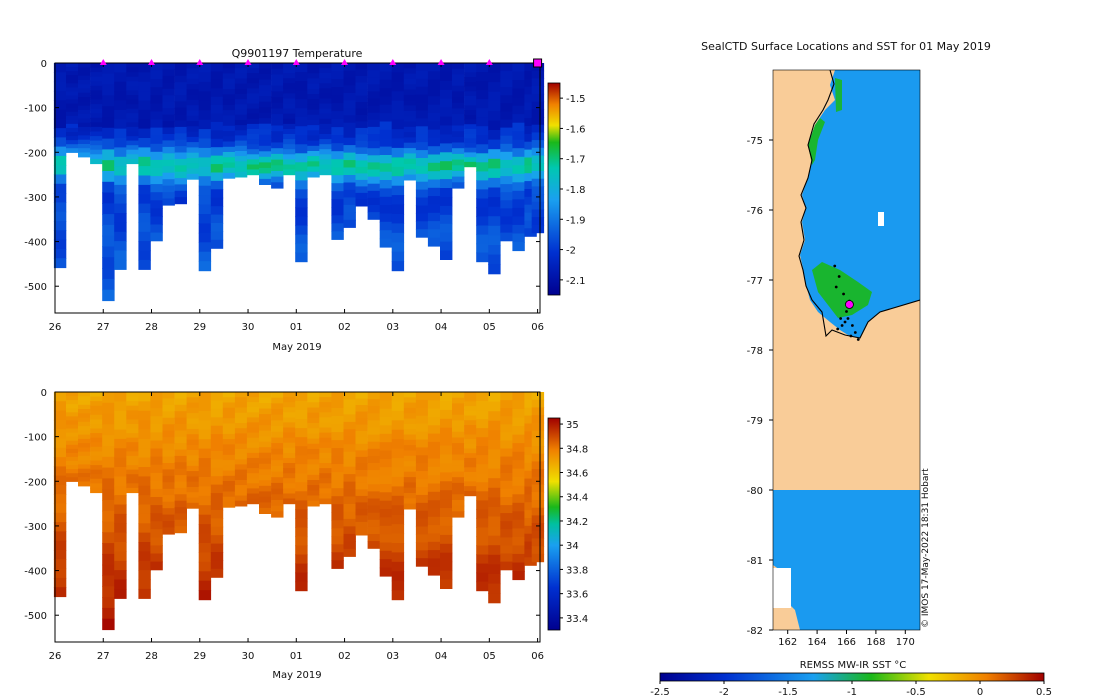 The width and height of the screenshot is (1100, 700). I want to click on salinity-colorbar, so click(554, 524).